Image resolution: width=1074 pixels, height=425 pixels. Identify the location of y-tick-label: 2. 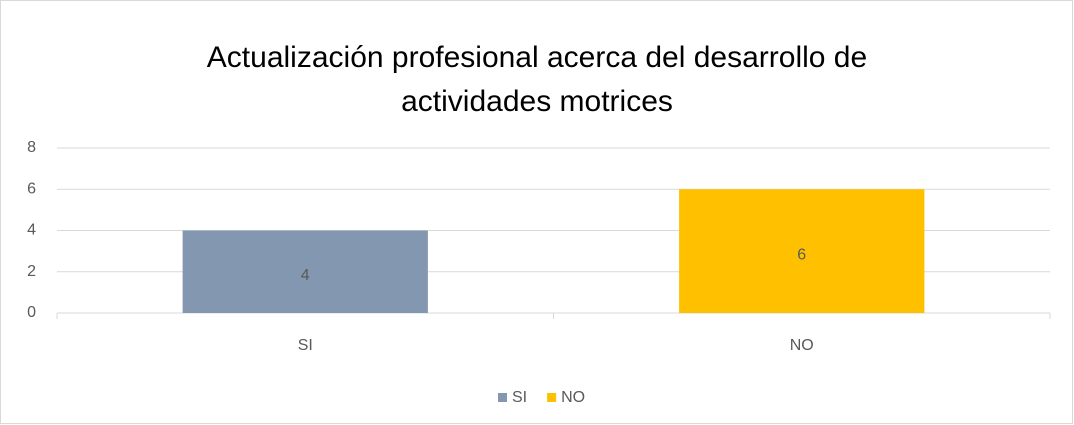
(31, 271).